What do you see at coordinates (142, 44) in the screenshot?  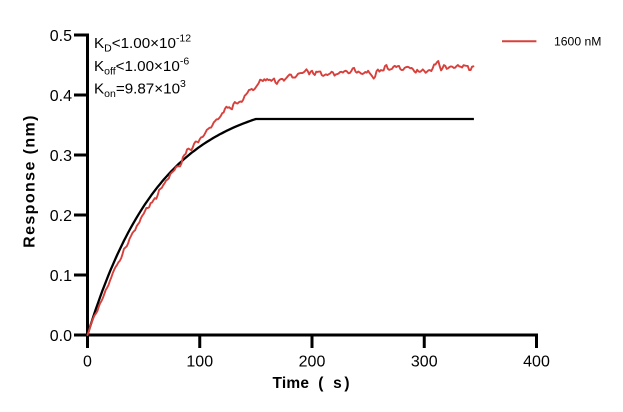 I see `svg-text: KD<1.00×10-12` at bounding box center [142, 44].